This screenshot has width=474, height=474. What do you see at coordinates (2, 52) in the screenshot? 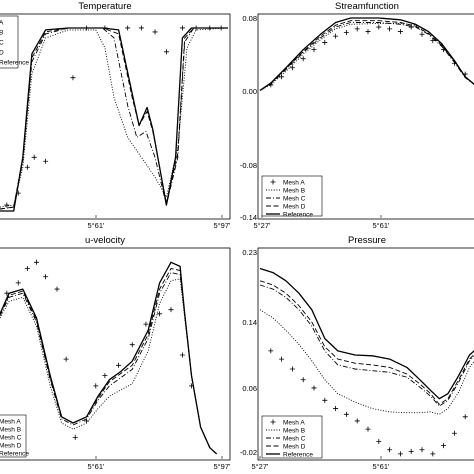
I see `temperature-legend-label: D` at bounding box center [2, 52].